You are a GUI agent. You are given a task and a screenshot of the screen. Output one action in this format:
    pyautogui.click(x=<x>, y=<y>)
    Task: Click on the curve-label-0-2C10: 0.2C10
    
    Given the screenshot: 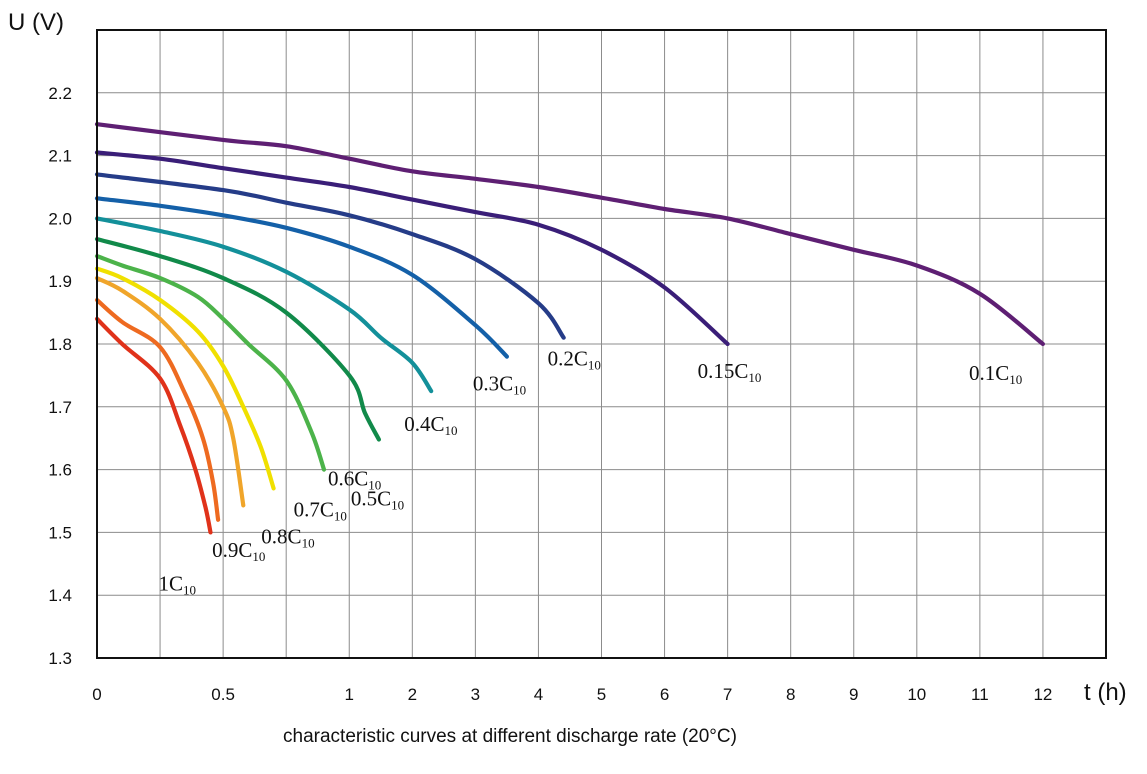 What is the action you would take?
    pyautogui.click(x=574, y=360)
    